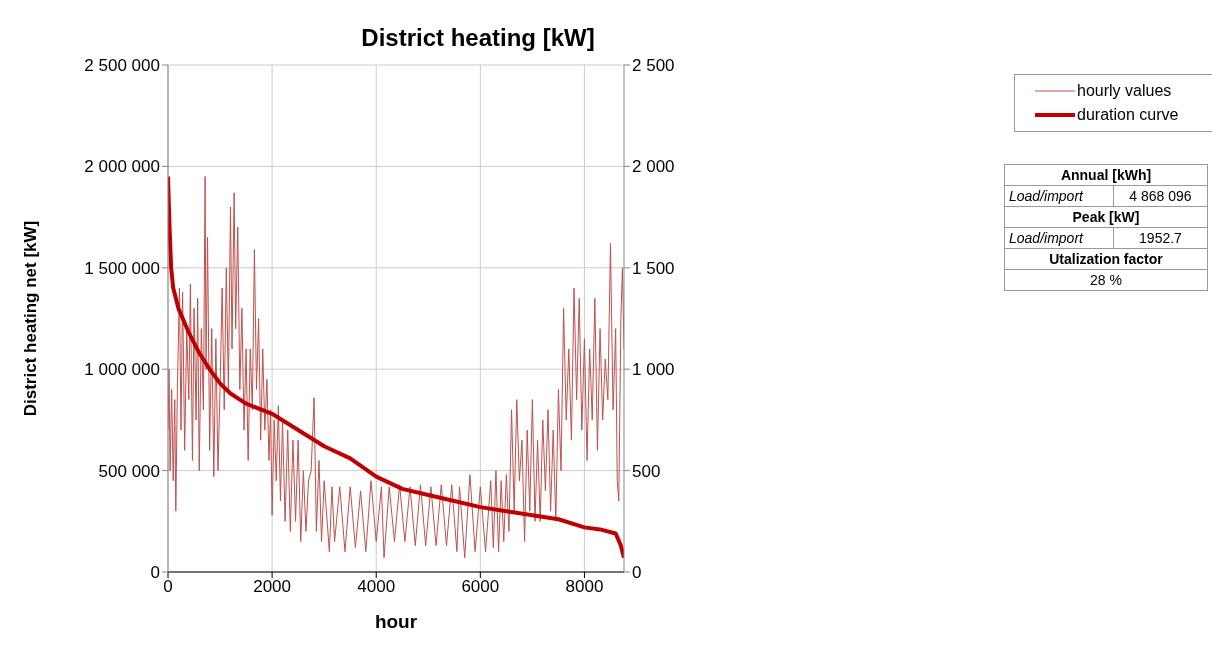  I want to click on x-tick-label: 6000, so click(480, 587).